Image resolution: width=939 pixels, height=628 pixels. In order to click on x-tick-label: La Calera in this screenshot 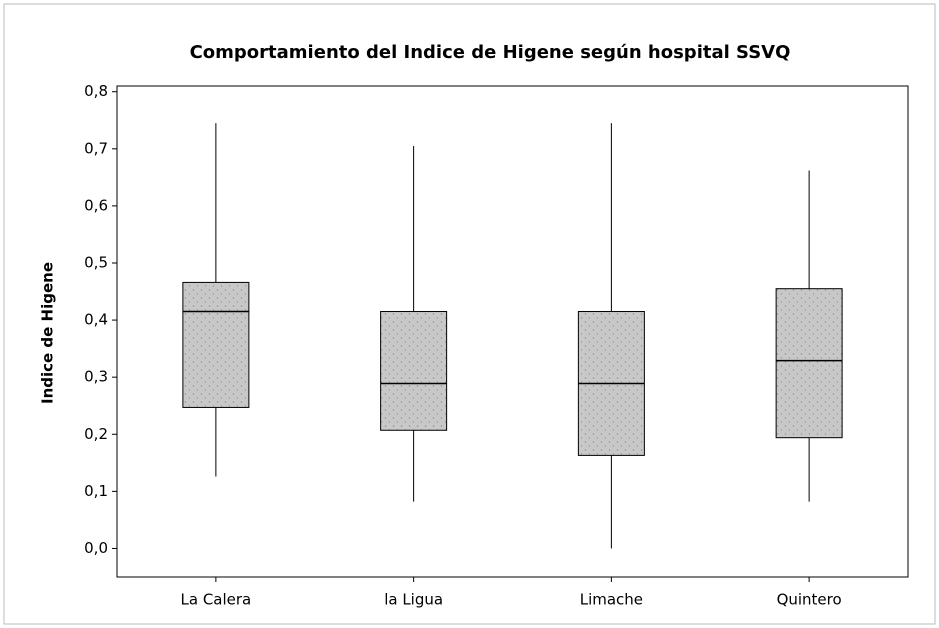, I will do `click(216, 600)`.